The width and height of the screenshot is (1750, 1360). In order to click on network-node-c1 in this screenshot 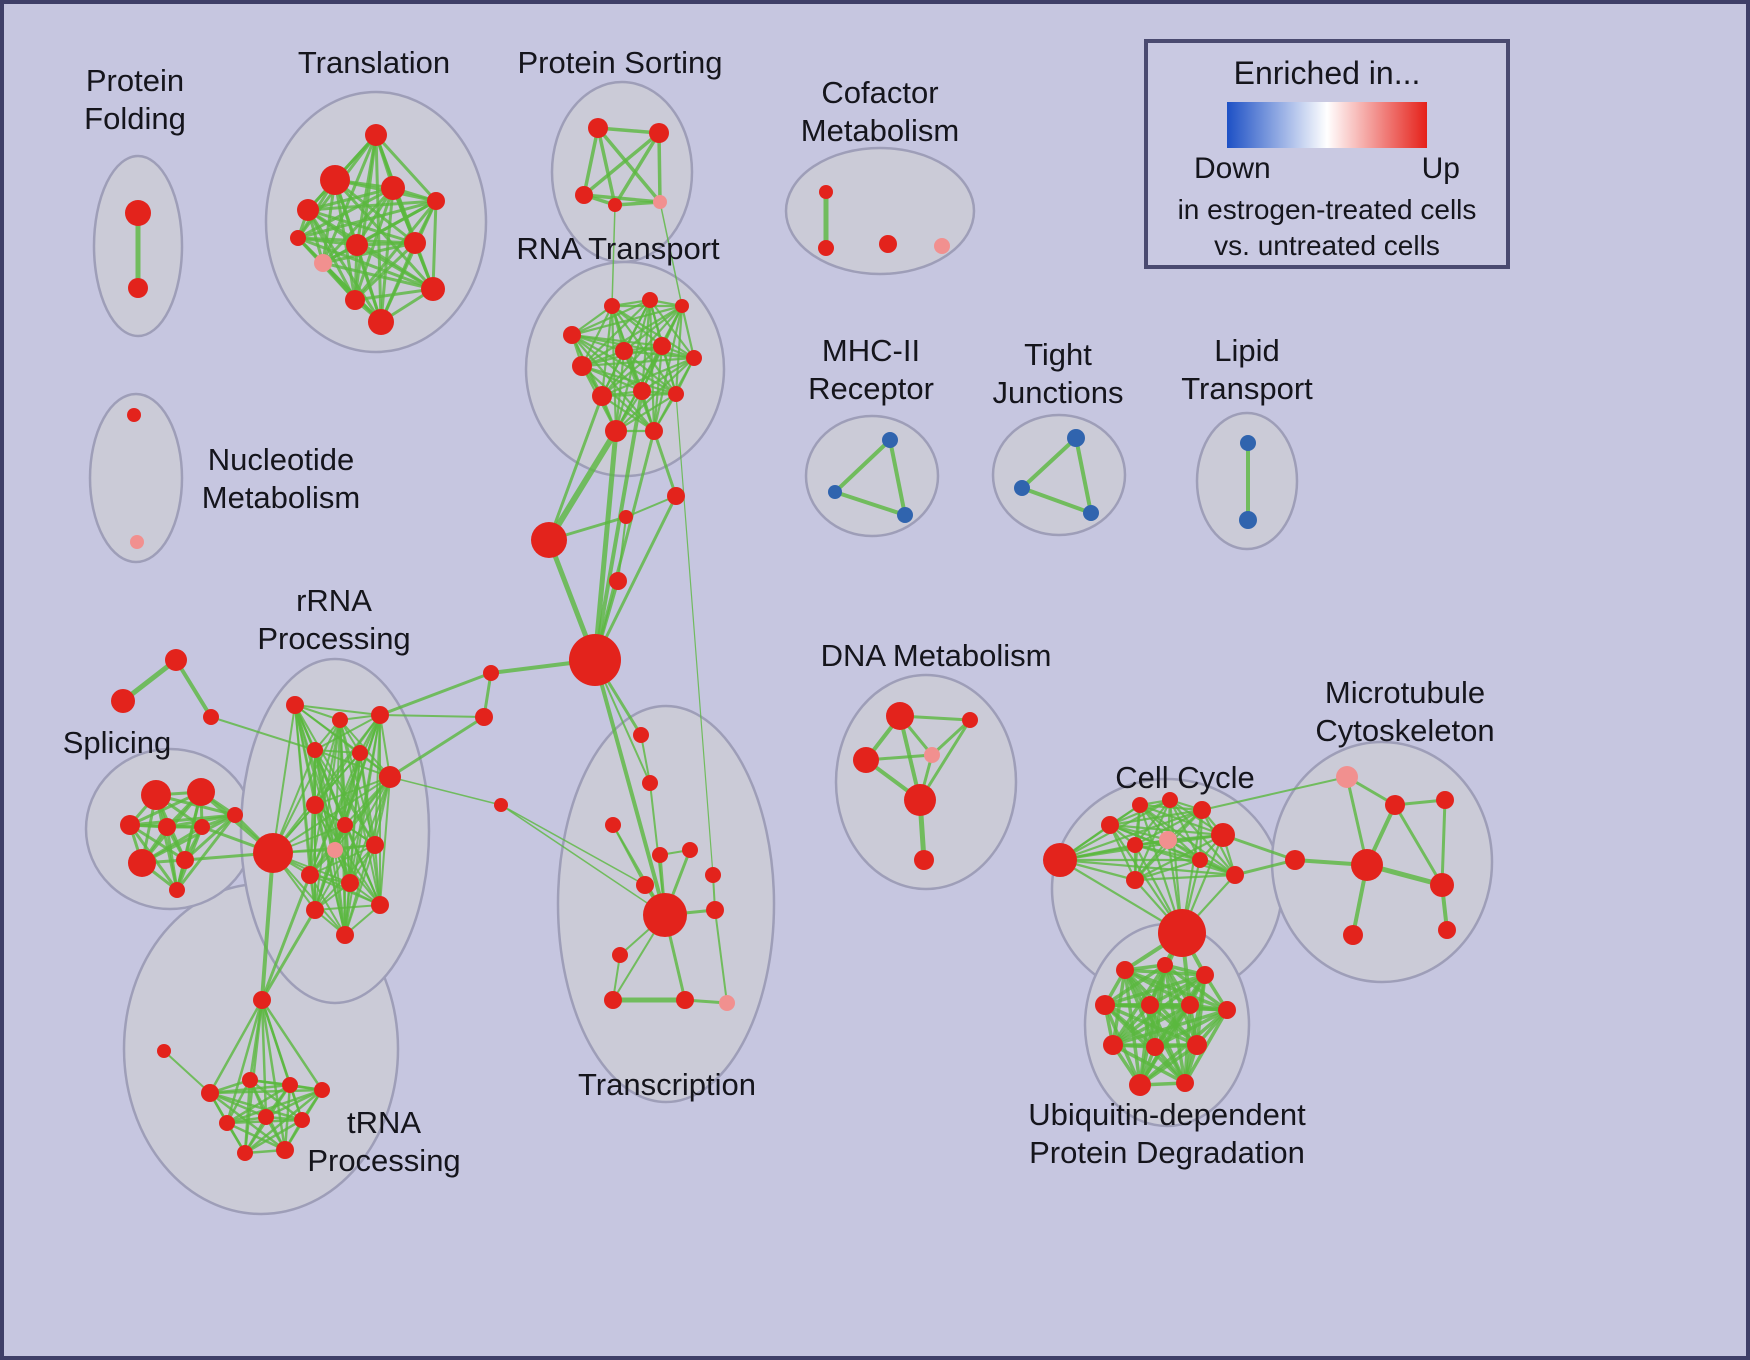, I will do `click(626, 517)`.